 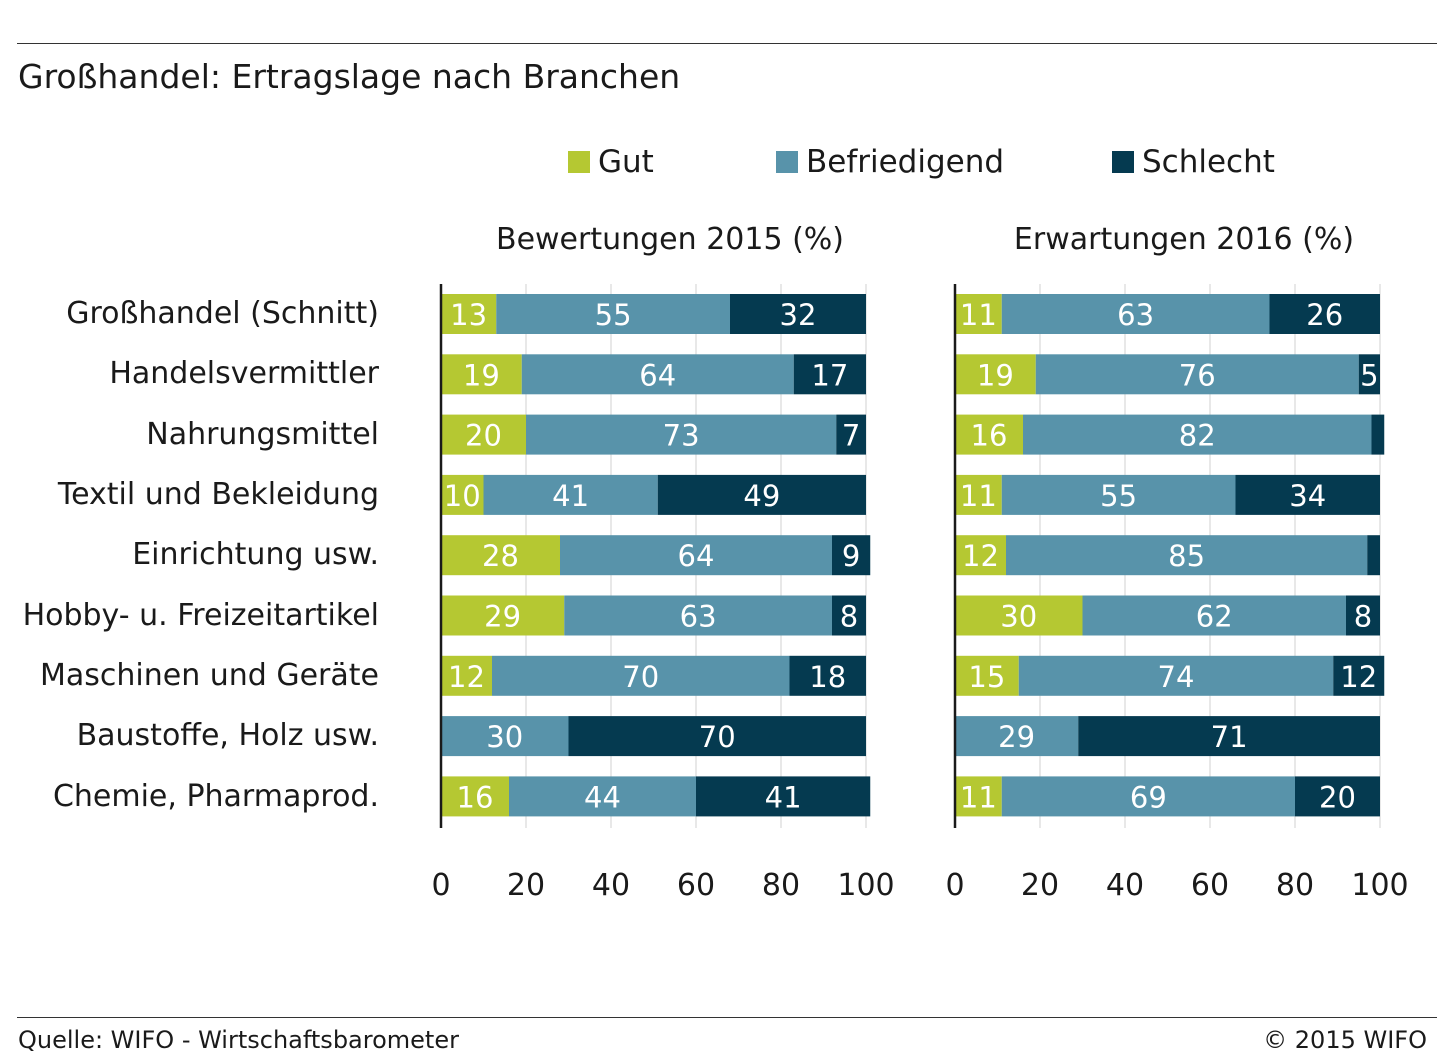 I want to click on legend-swatch-befriedigend, so click(x=787, y=162).